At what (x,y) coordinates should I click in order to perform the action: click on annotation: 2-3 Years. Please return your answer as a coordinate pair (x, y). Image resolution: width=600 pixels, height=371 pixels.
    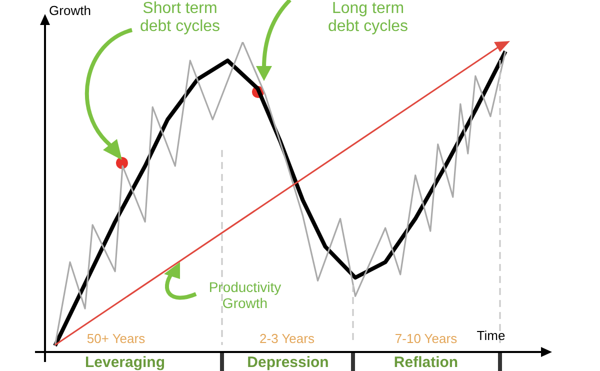
    Looking at the image, I should click on (287, 339).